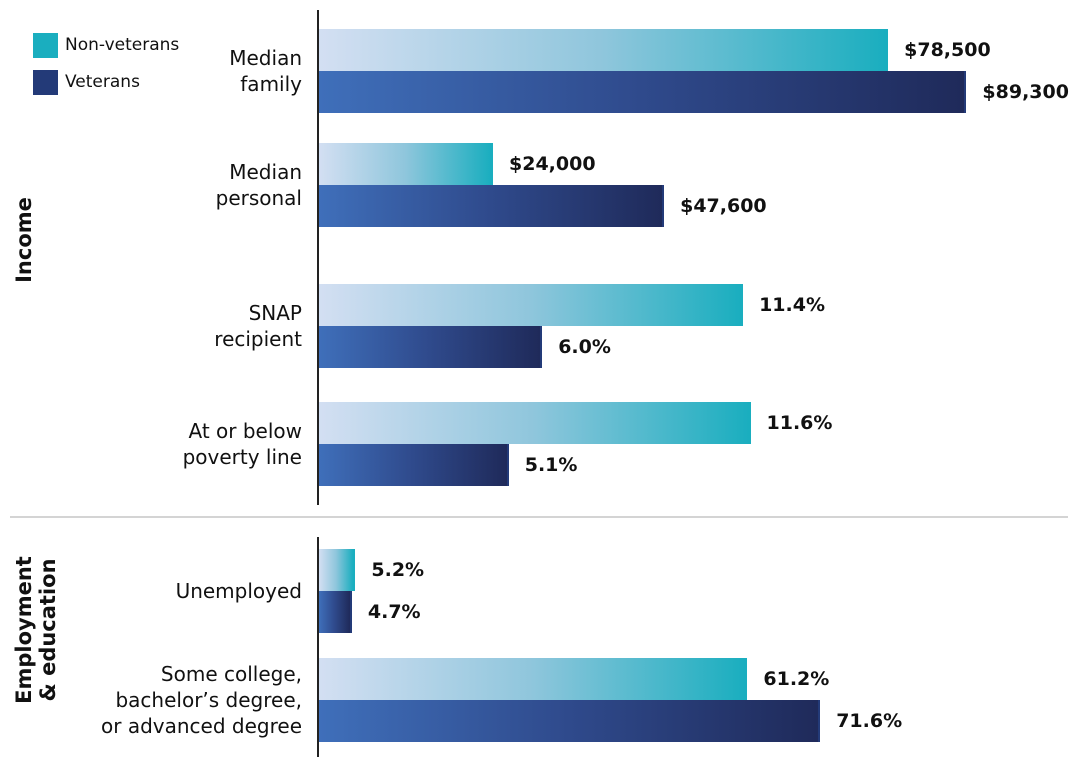  What do you see at coordinates (122, 45) in the screenshot?
I see `legend-label: Non-veterans` at bounding box center [122, 45].